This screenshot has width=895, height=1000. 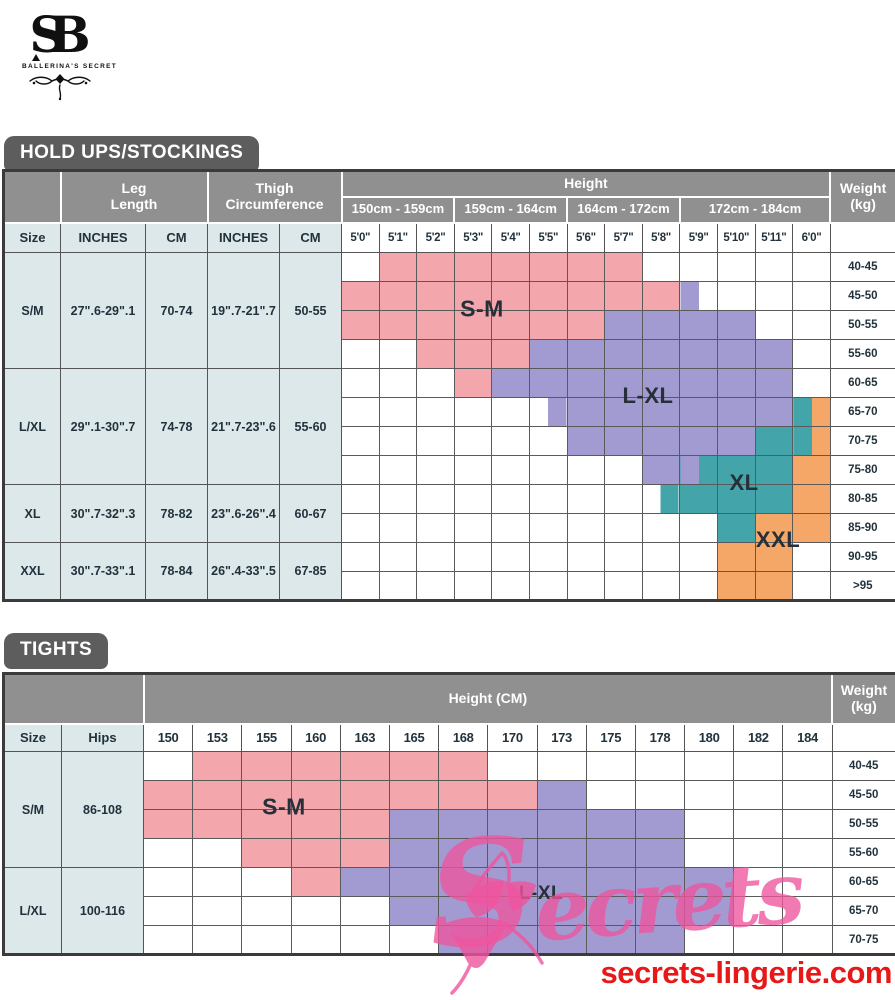 What do you see at coordinates (661, 237) in the screenshot?
I see `height-column-header: 5'8"` at bounding box center [661, 237].